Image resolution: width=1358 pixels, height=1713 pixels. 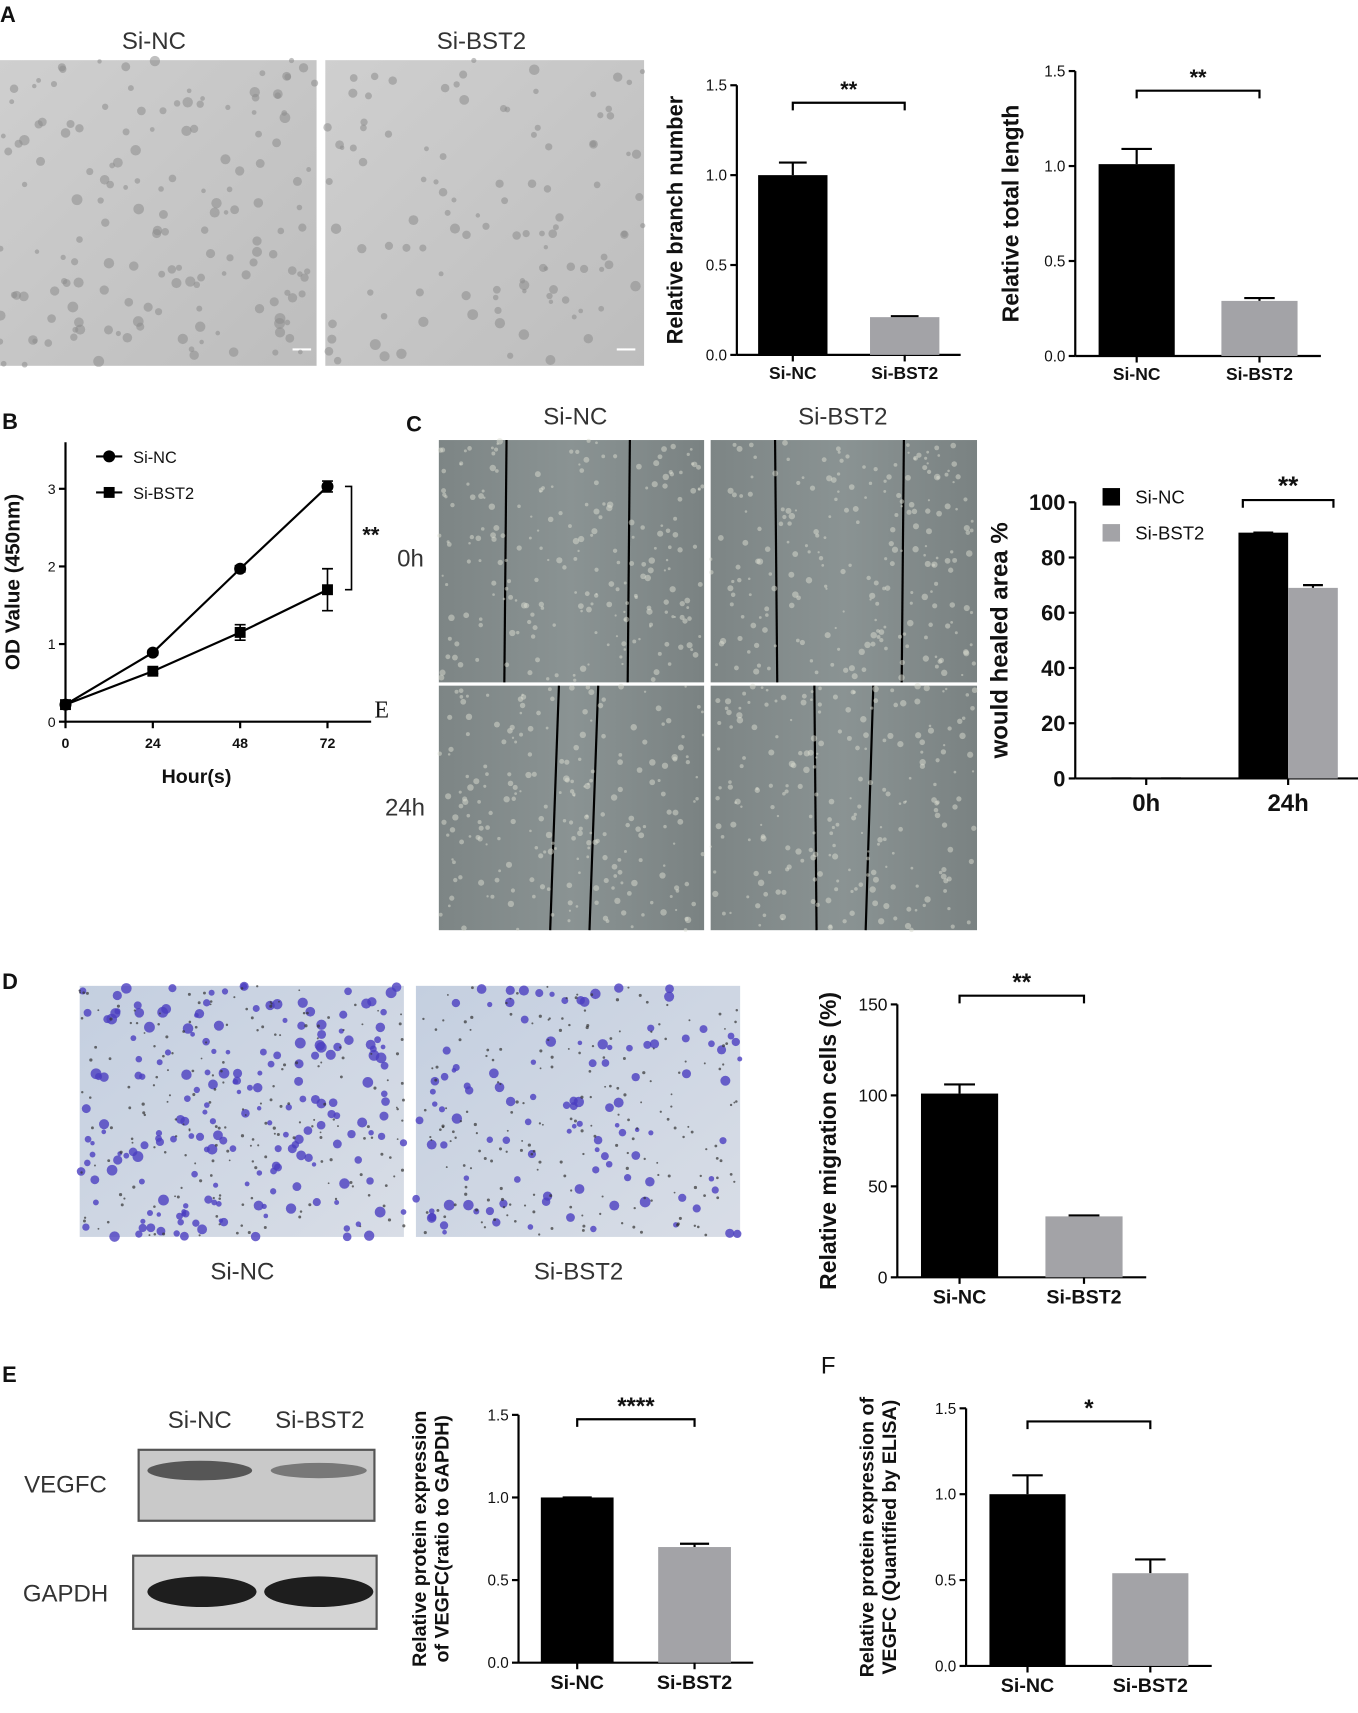 What do you see at coordinates (1288, 503) in the screenshot?
I see `significance-bracket` at bounding box center [1288, 503].